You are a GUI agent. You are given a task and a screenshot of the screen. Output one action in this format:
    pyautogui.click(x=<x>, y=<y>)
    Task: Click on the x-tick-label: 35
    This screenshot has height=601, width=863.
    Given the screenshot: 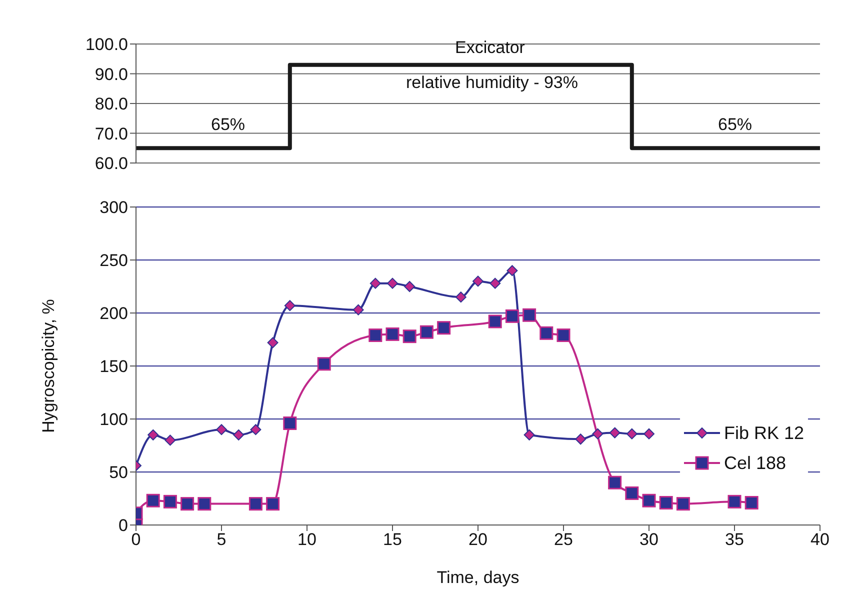 What is the action you would take?
    pyautogui.click(x=734, y=540)
    